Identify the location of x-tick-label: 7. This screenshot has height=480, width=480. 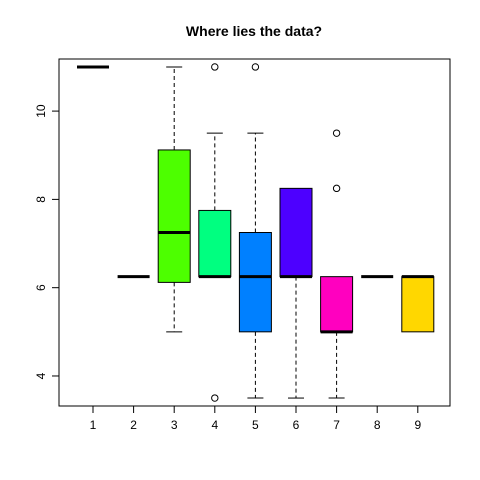
(336, 425).